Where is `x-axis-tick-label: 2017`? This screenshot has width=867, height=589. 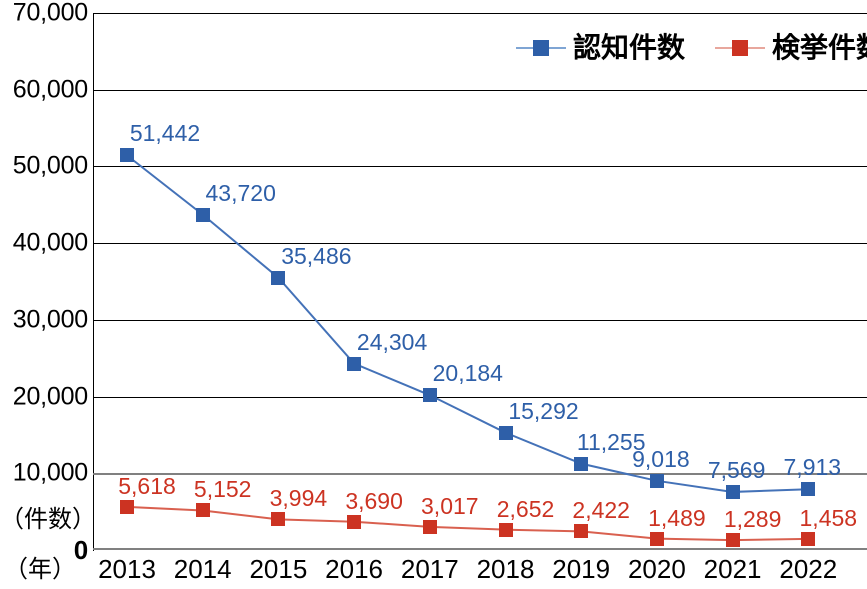
x-axis-tick-label: 2017 is located at coordinates (429, 569).